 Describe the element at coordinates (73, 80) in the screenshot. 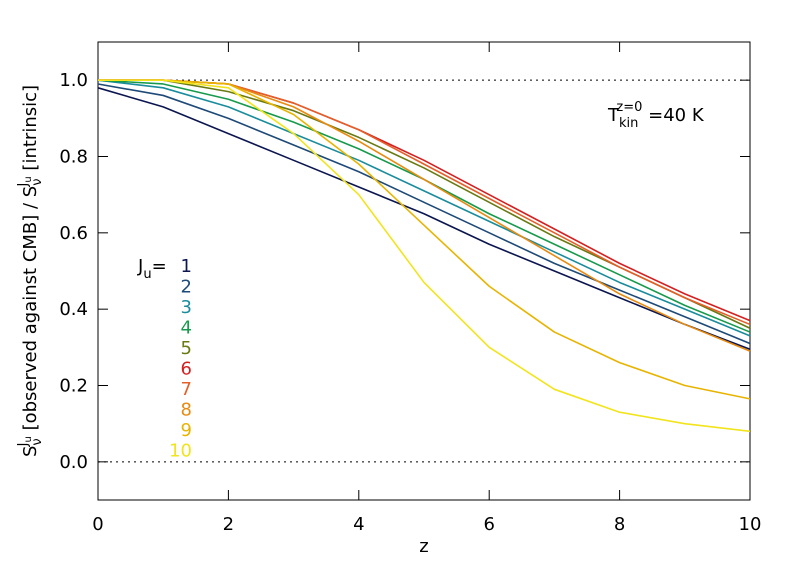

I see `y-tick-label: 1.0` at that location.